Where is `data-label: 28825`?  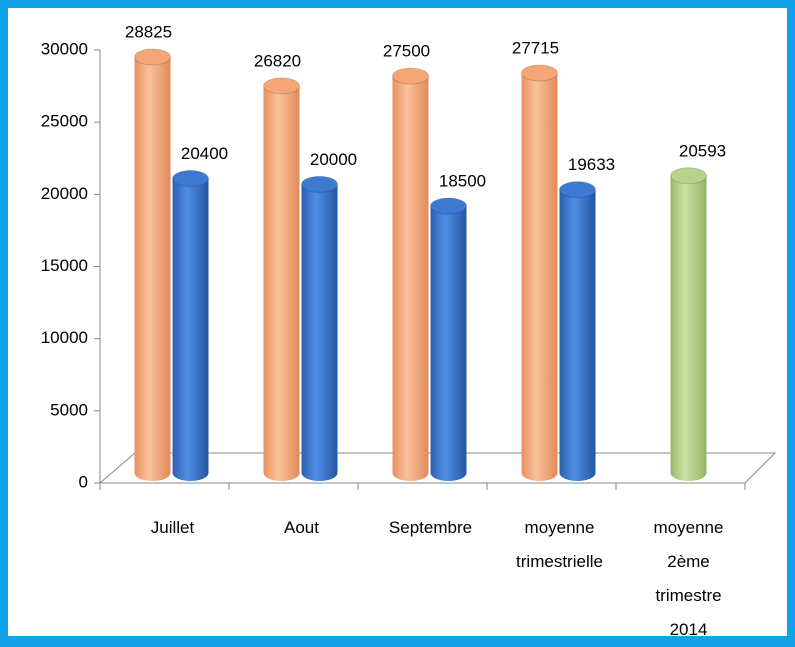 data-label: 28825 is located at coordinates (148, 31).